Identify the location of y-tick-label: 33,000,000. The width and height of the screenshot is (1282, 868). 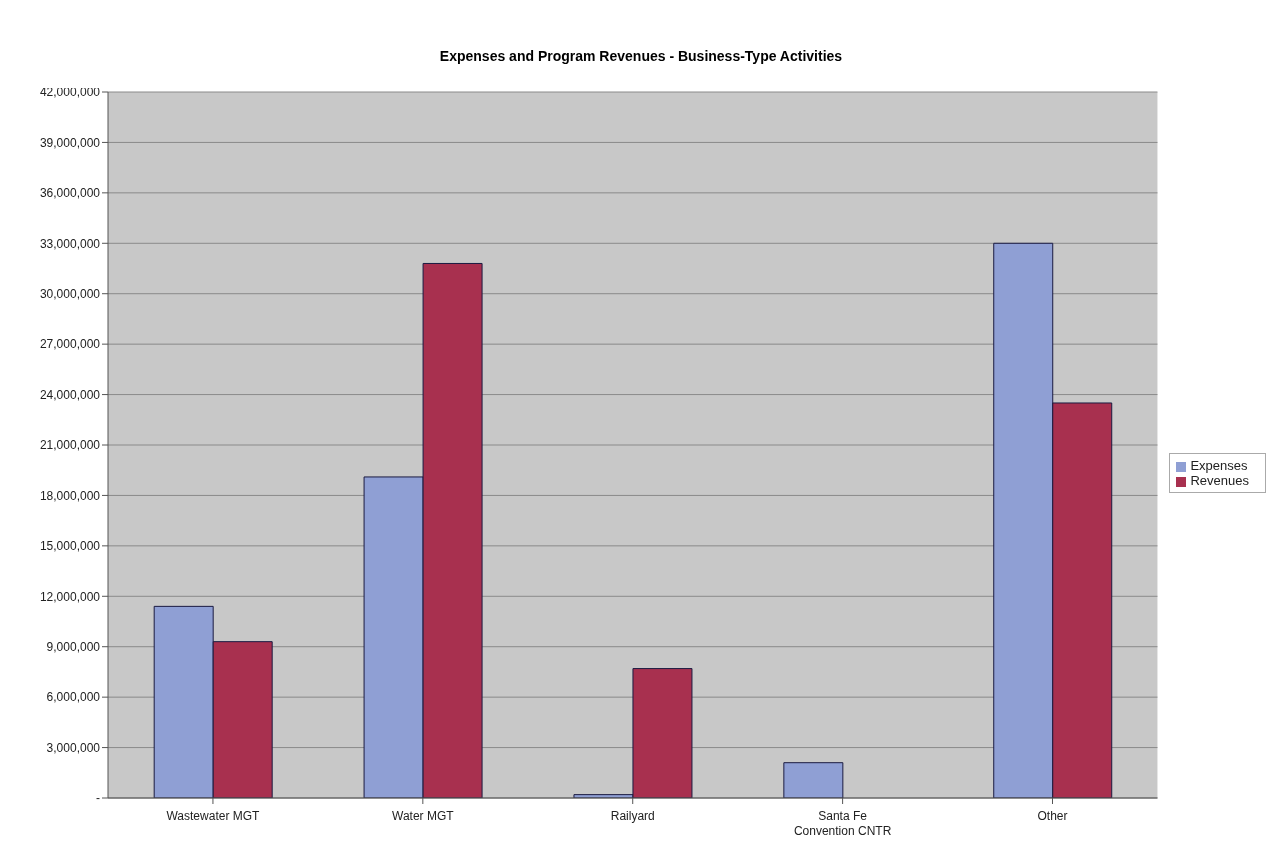
(70, 243).